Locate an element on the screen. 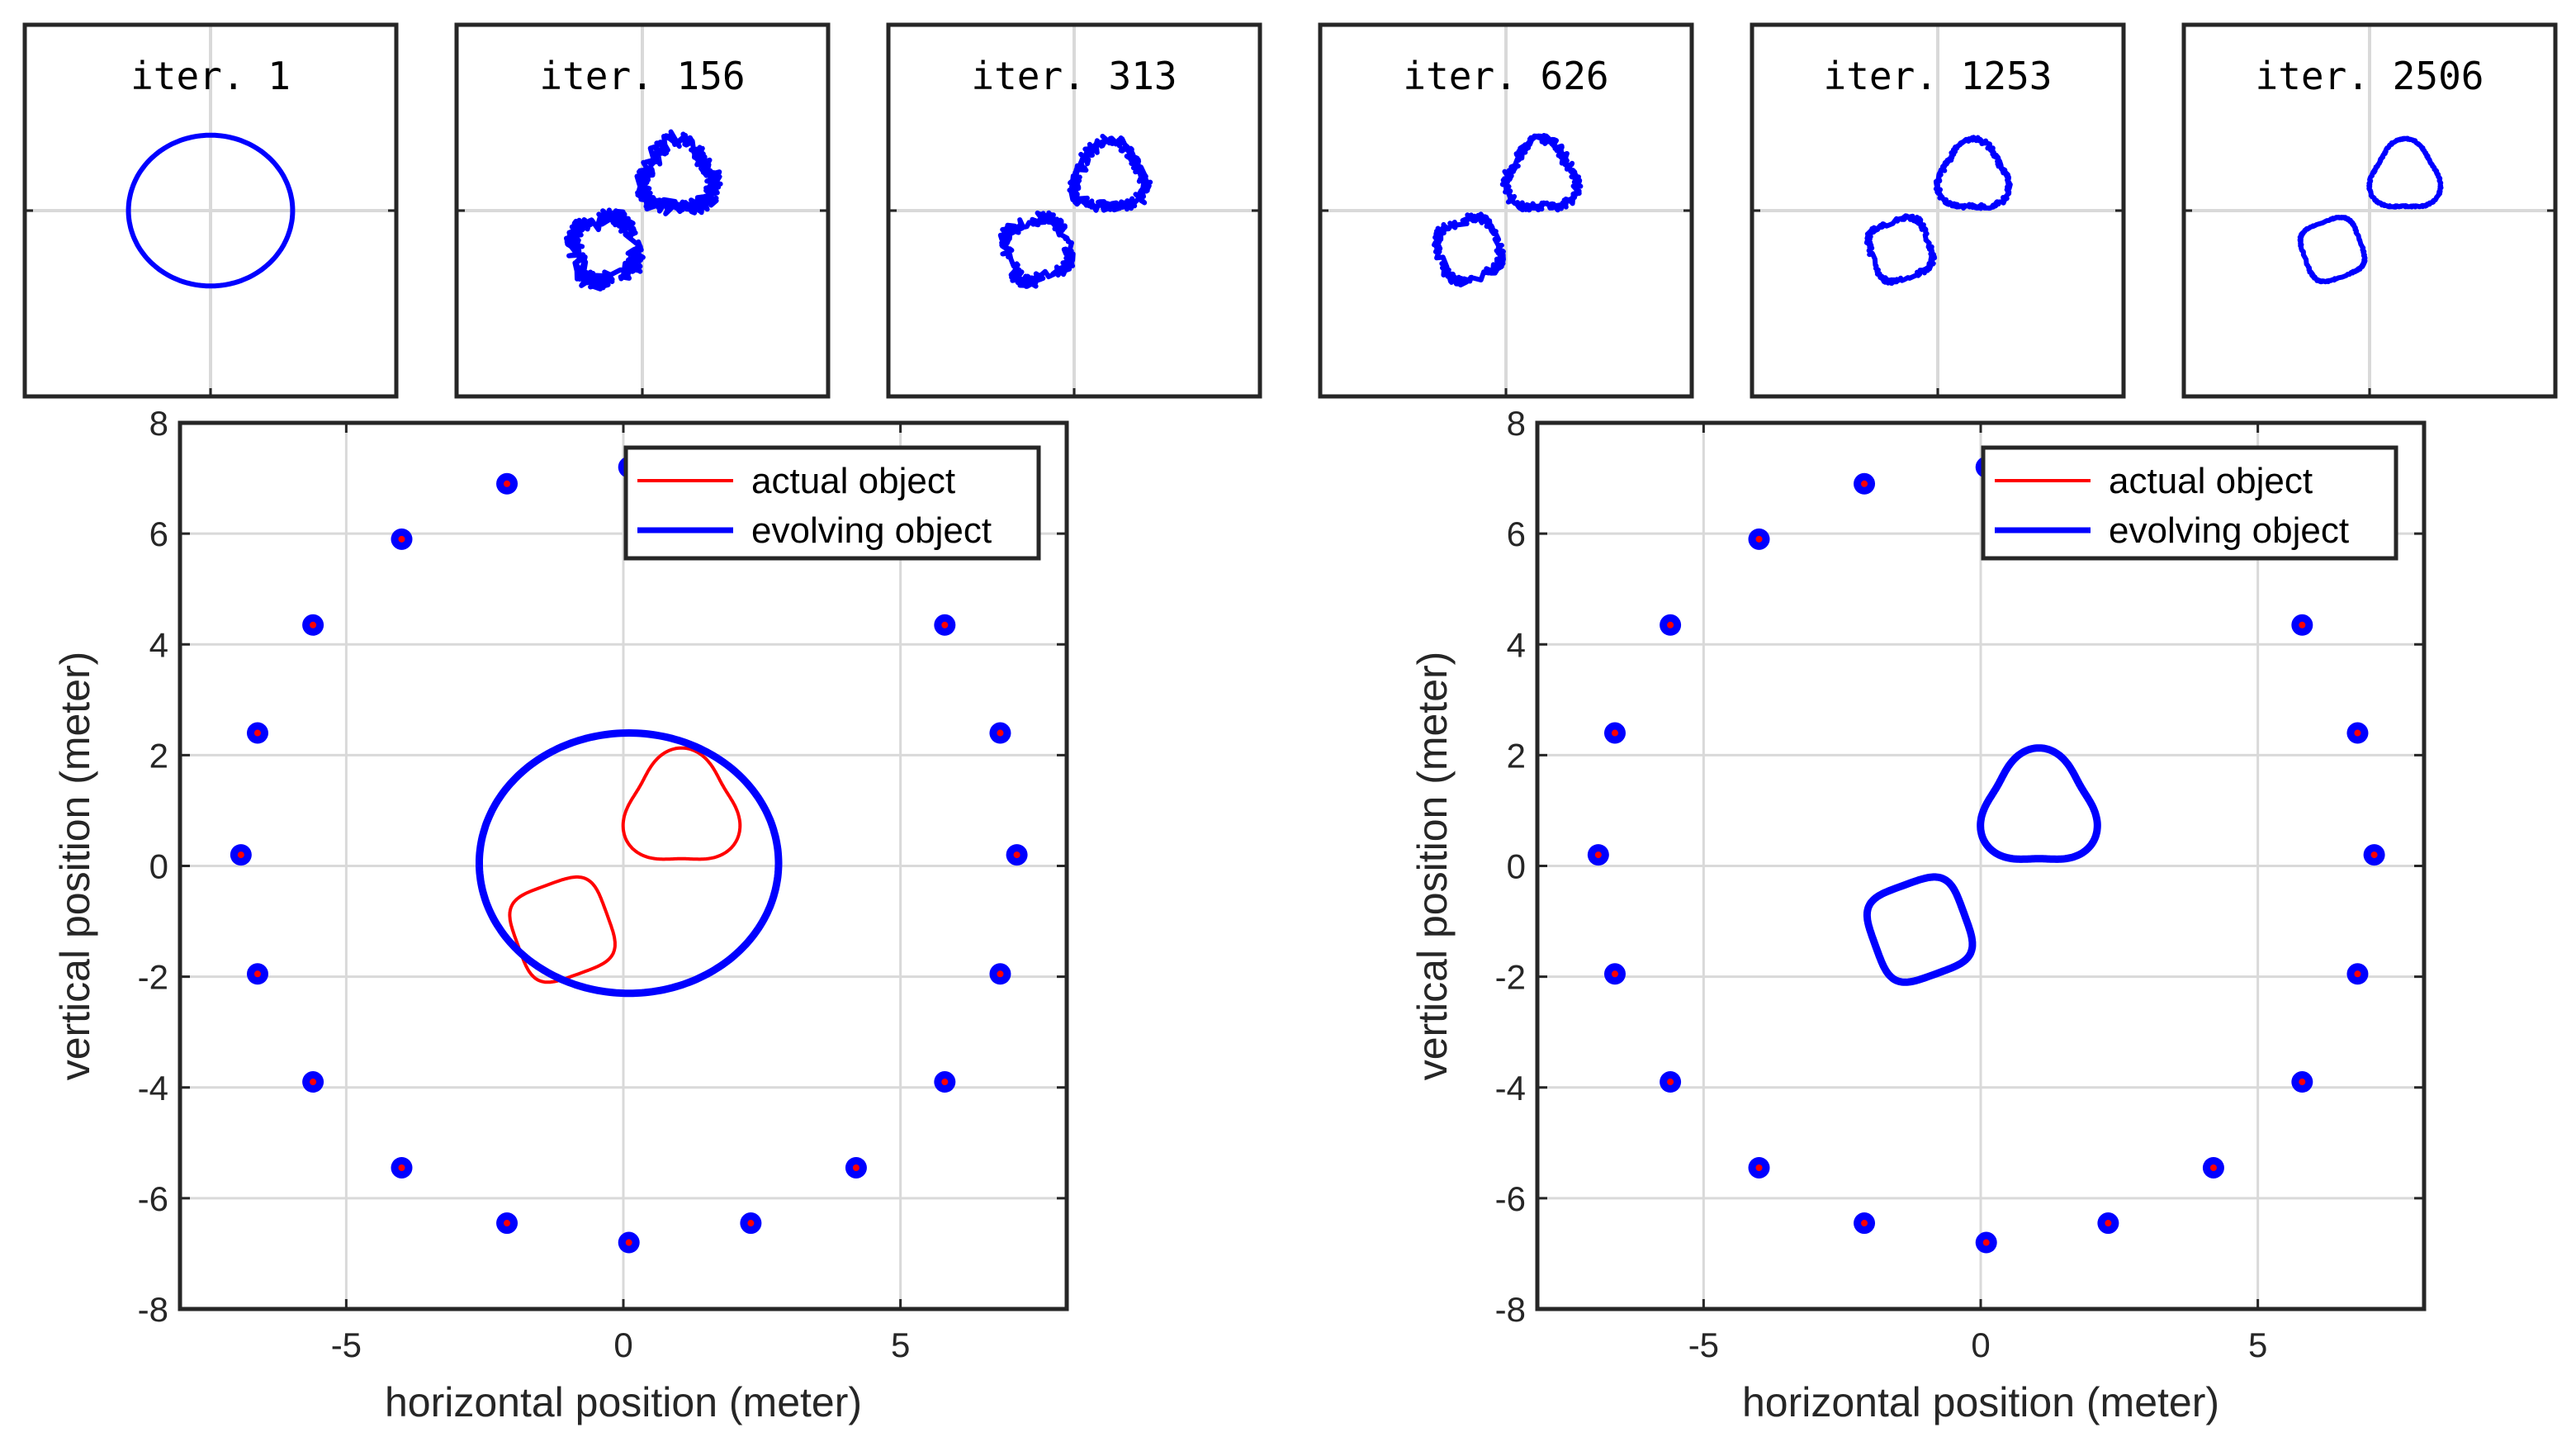 The height and width of the screenshot is (1456, 2576). iteration-panel-3: iter. 313 is located at coordinates (1074, 210).